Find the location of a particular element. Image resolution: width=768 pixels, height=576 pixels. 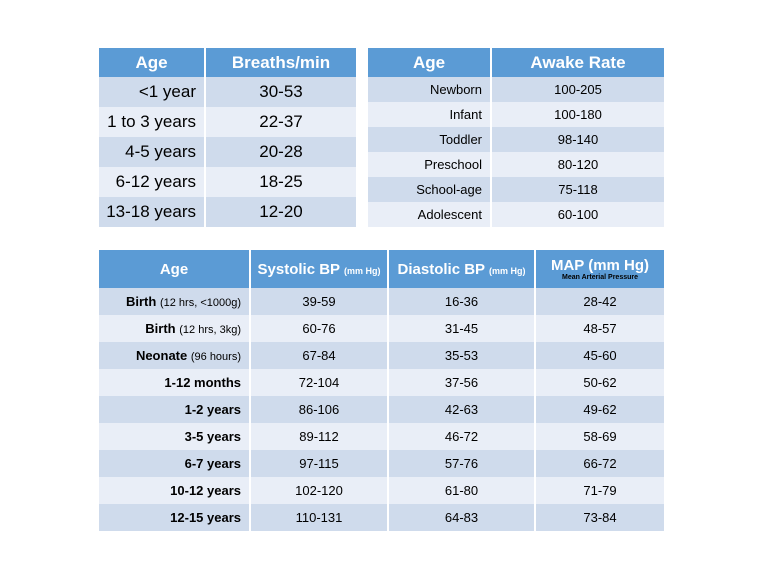

breaths-cell: 22-37 is located at coordinates (280, 122).